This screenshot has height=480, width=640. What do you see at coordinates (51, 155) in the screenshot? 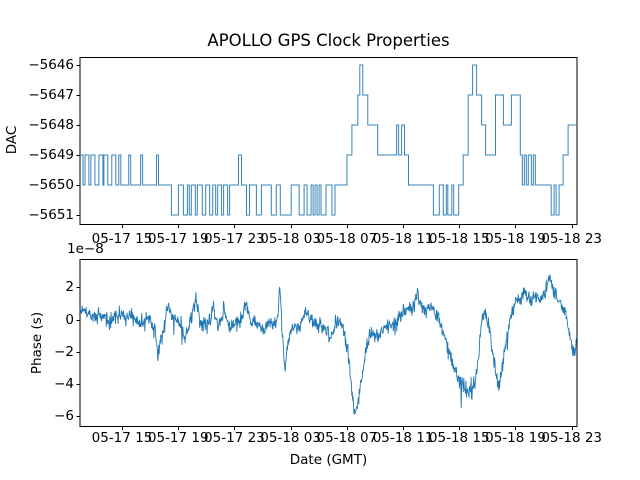
I see `y-tick-label: −5649` at bounding box center [51, 155].